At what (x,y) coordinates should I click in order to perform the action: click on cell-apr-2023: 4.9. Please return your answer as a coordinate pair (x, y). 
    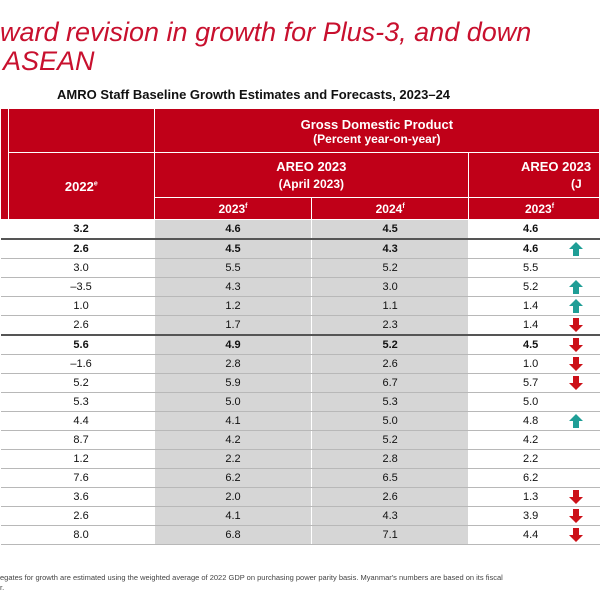
    Looking at the image, I should click on (233, 344).